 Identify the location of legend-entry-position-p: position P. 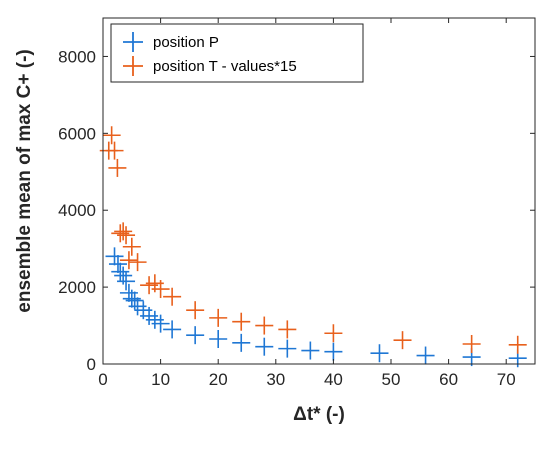
(171, 42).